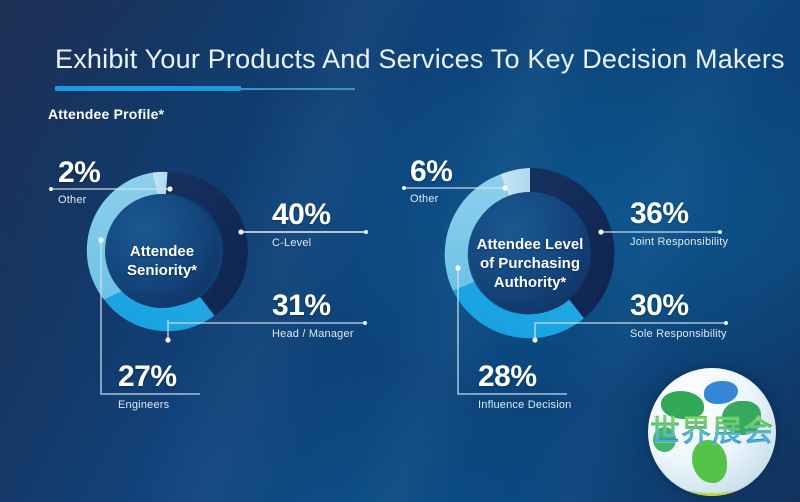 This screenshot has height=502, width=800. I want to click on label-engineers: Engineers, so click(144, 405).